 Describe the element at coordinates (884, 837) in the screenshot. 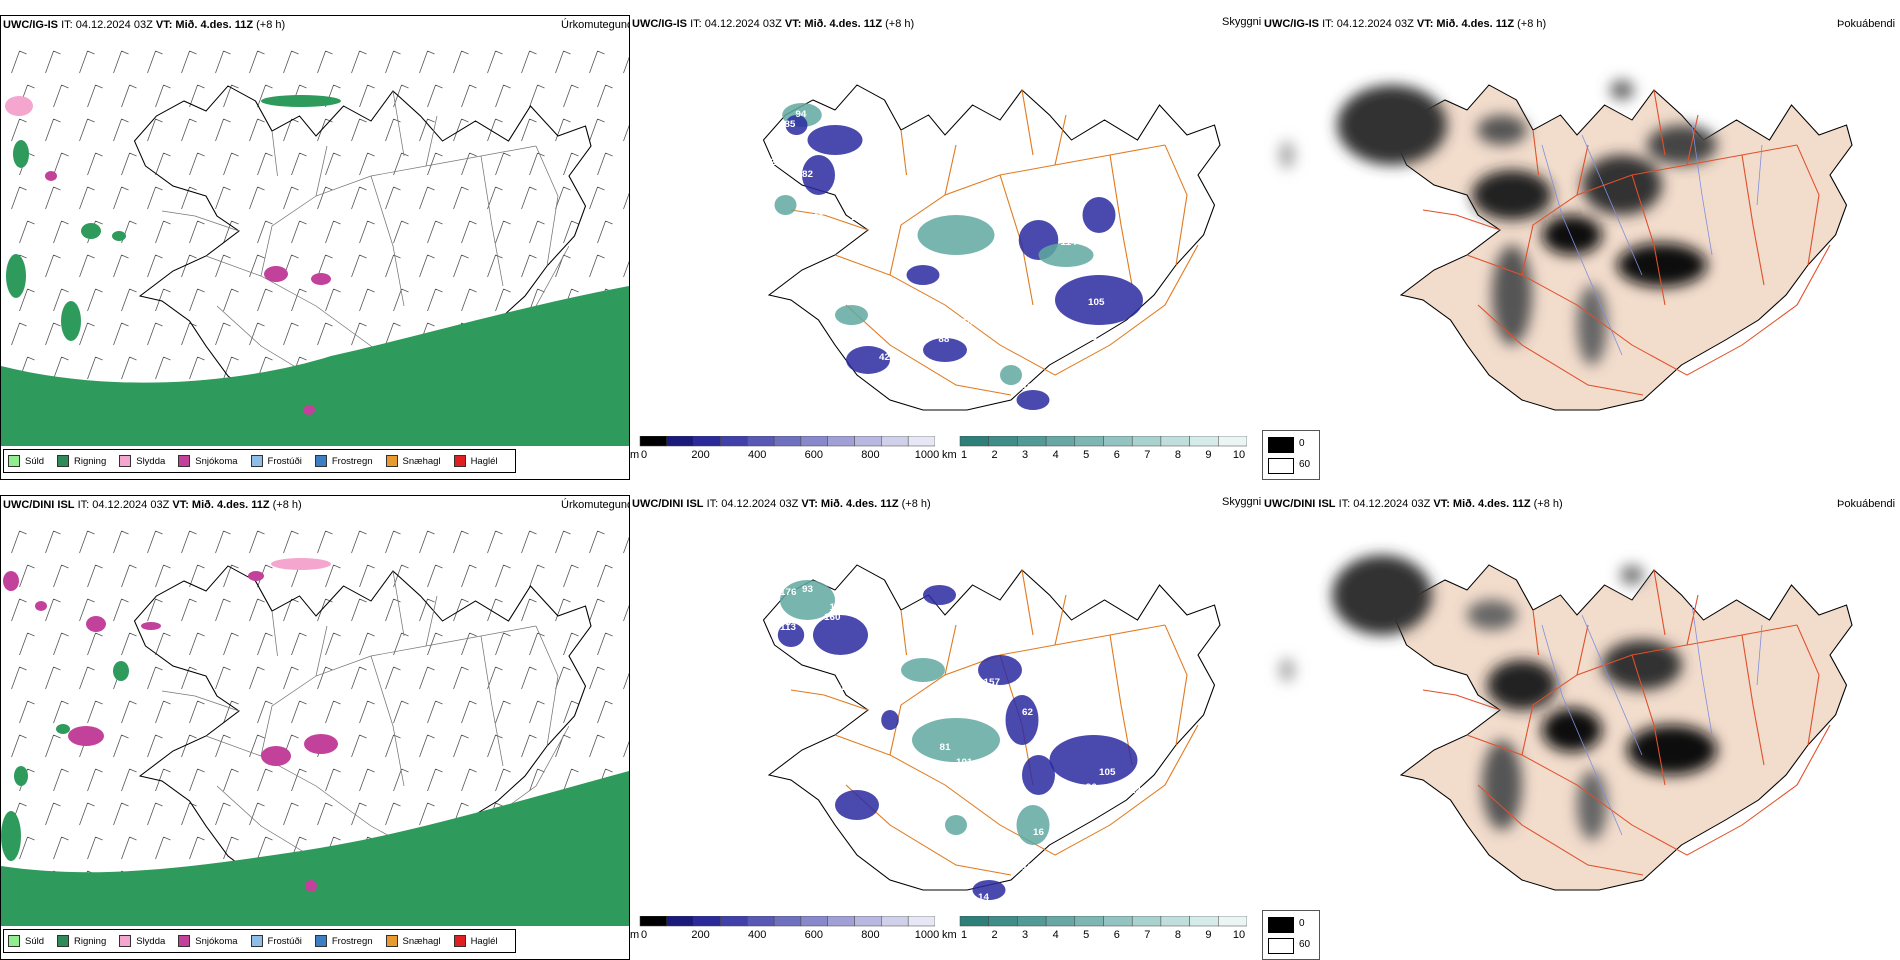

I see `visibility-value-label: 86` at that location.